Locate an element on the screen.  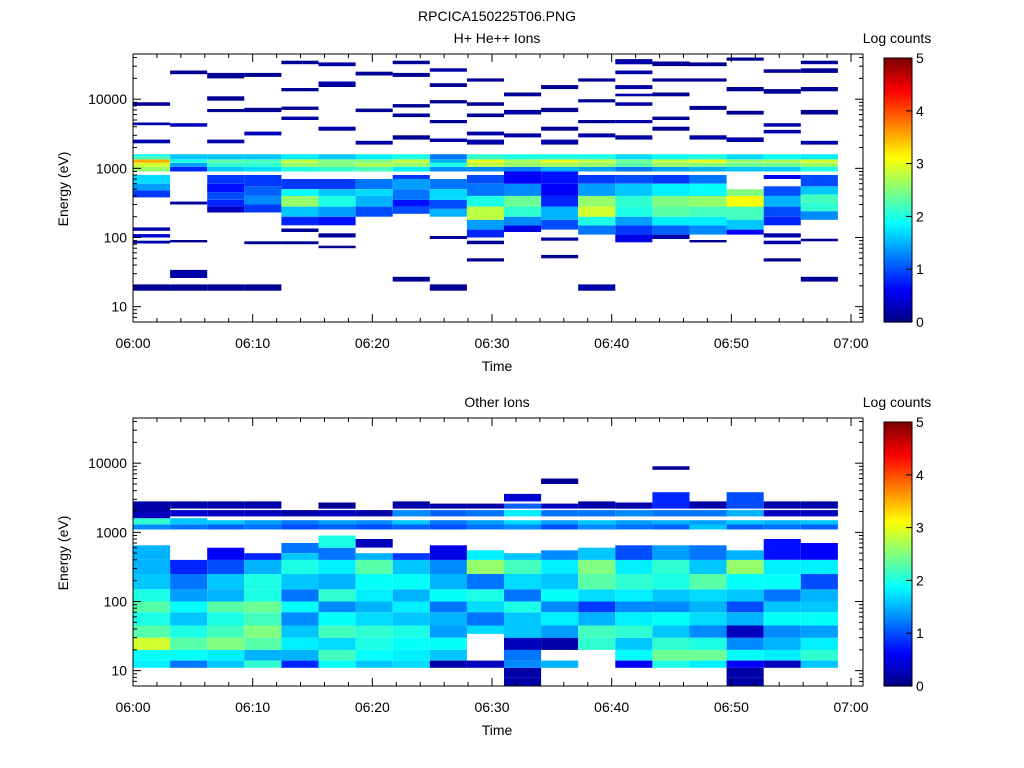
colorbar-tick-label: 3 is located at coordinates (920, 528).